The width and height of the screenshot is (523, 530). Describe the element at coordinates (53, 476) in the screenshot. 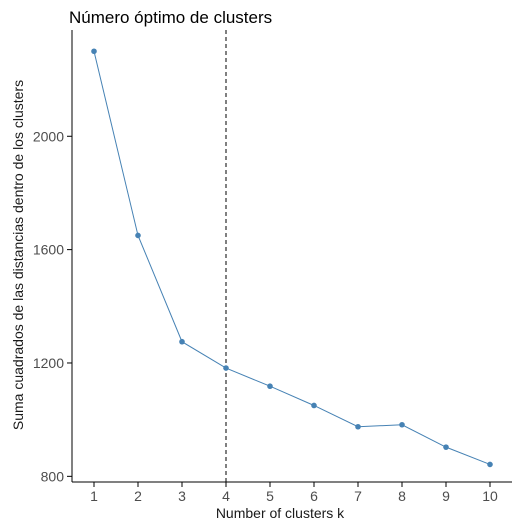

I see `y-tick-label: 800` at that location.